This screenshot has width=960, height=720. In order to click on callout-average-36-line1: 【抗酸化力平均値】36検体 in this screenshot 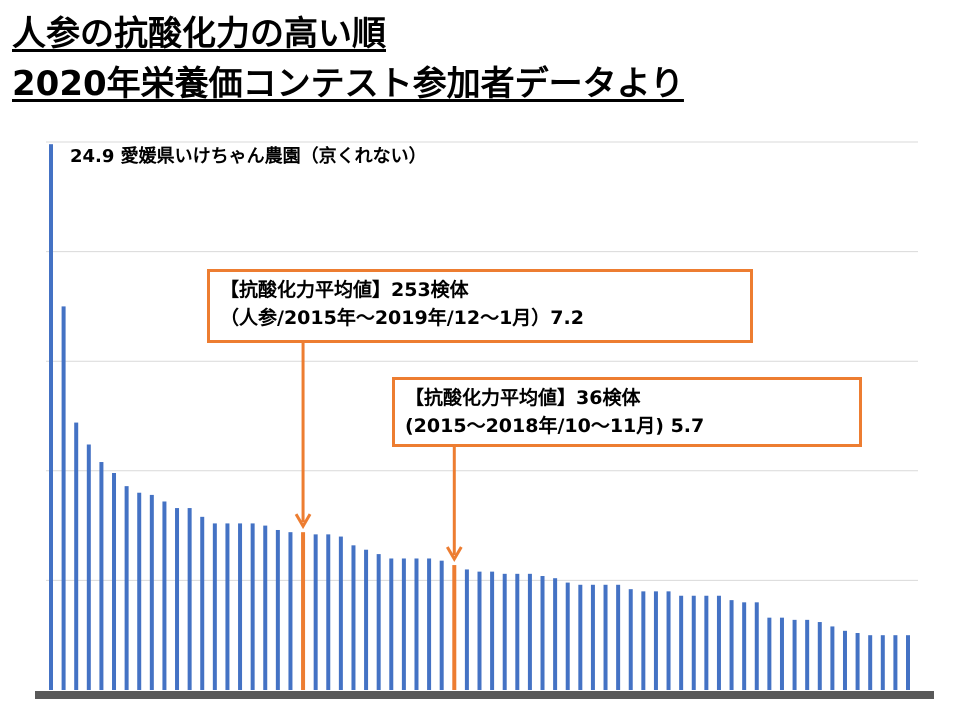, I will do `click(523, 398)`.